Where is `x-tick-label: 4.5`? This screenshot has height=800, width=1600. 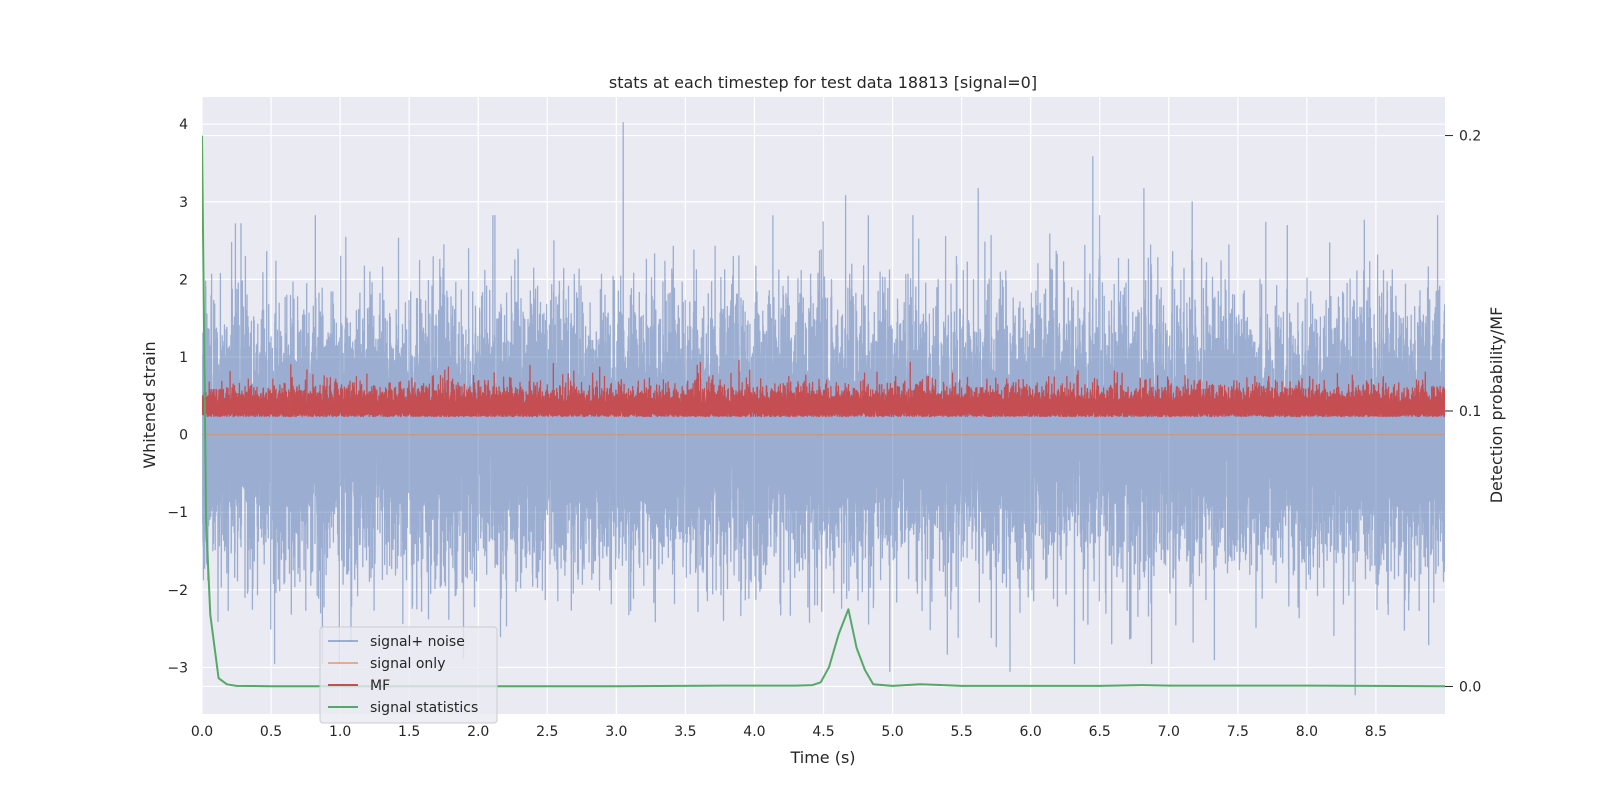 x-tick-label: 4.5 is located at coordinates (823, 732).